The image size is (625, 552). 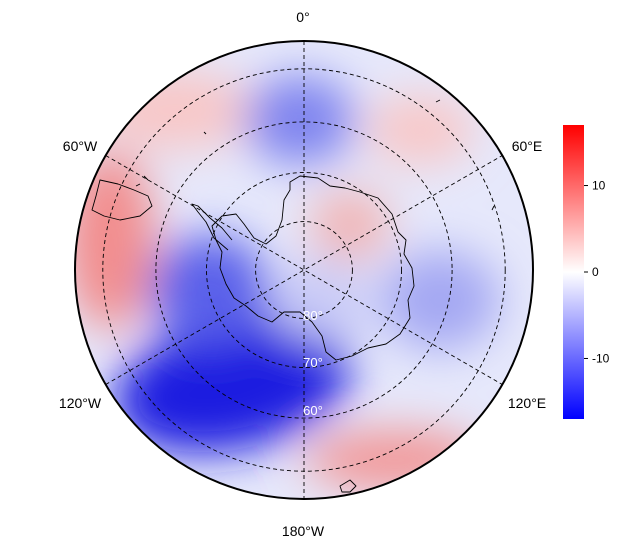 I want to click on field-blob-south-atlantic, so click(x=420, y=130).